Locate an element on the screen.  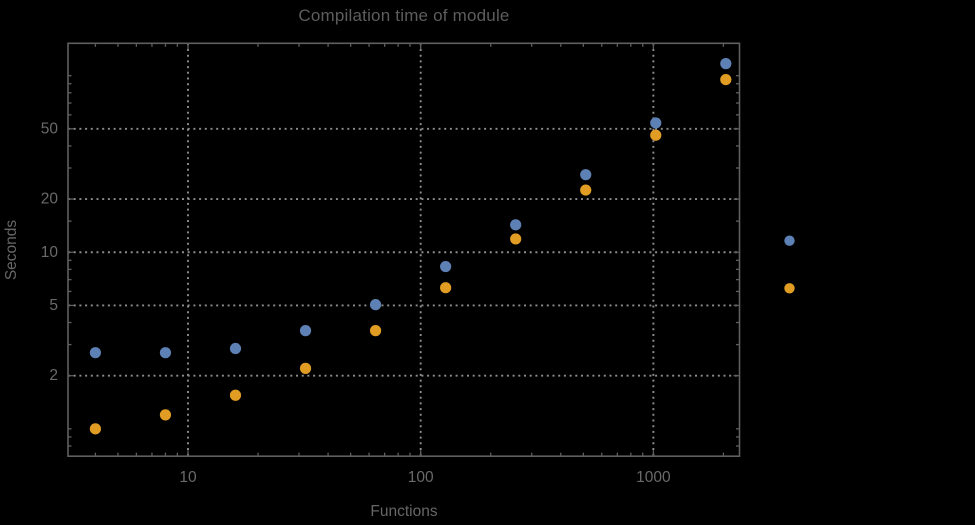
data-point-orange-x64 is located at coordinates (375, 331).